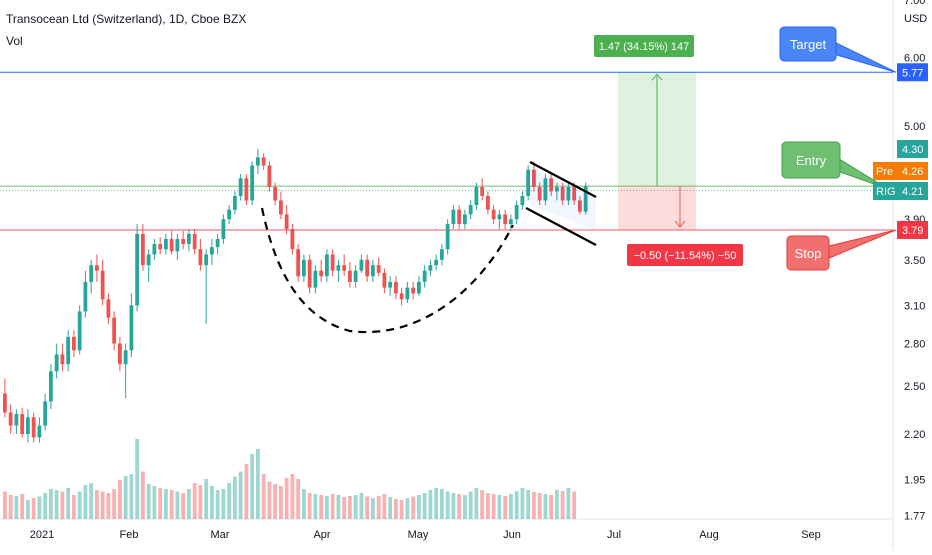 This screenshot has height=555, width=932. I want to click on price-tick-label: 2.20, so click(914, 435).